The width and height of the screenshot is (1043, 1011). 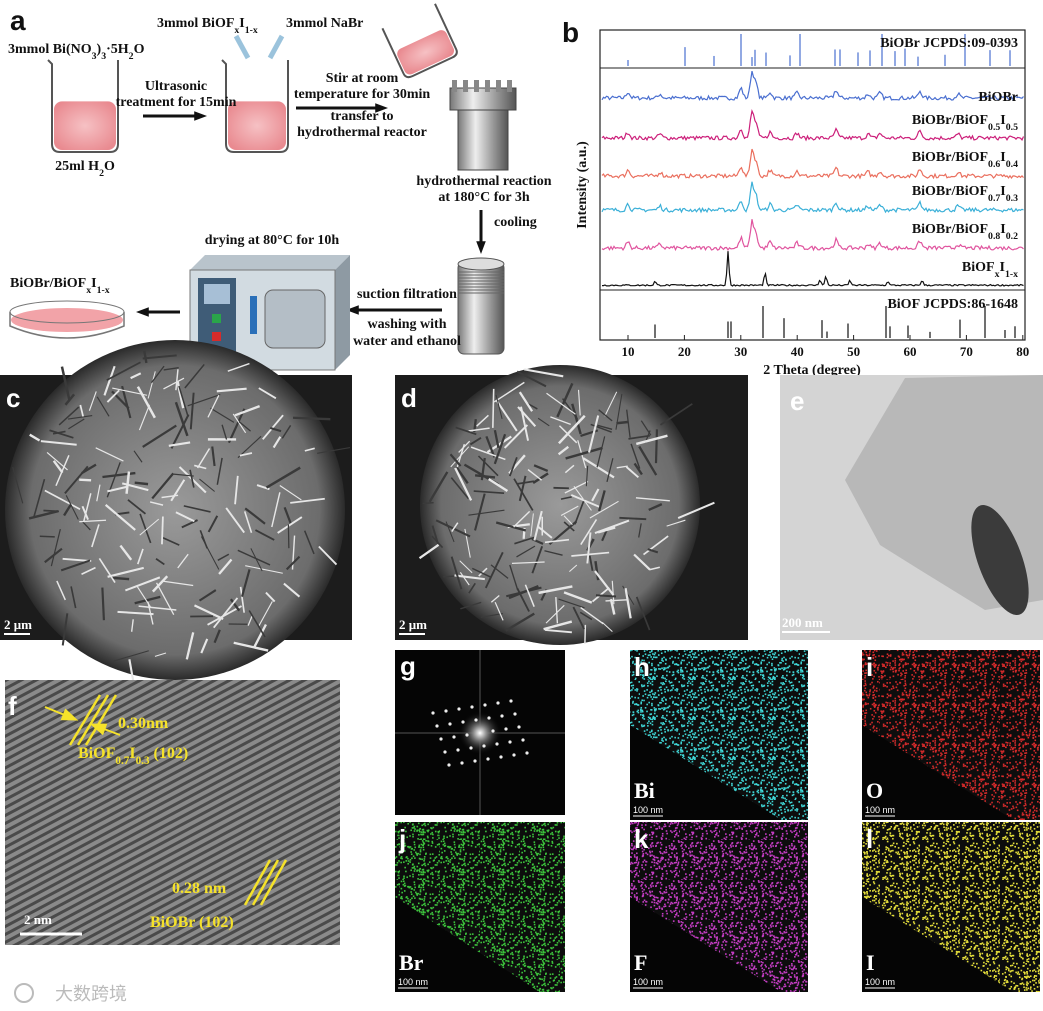 What do you see at coordinates (515, 222) in the screenshot?
I see `label: cooling` at bounding box center [515, 222].